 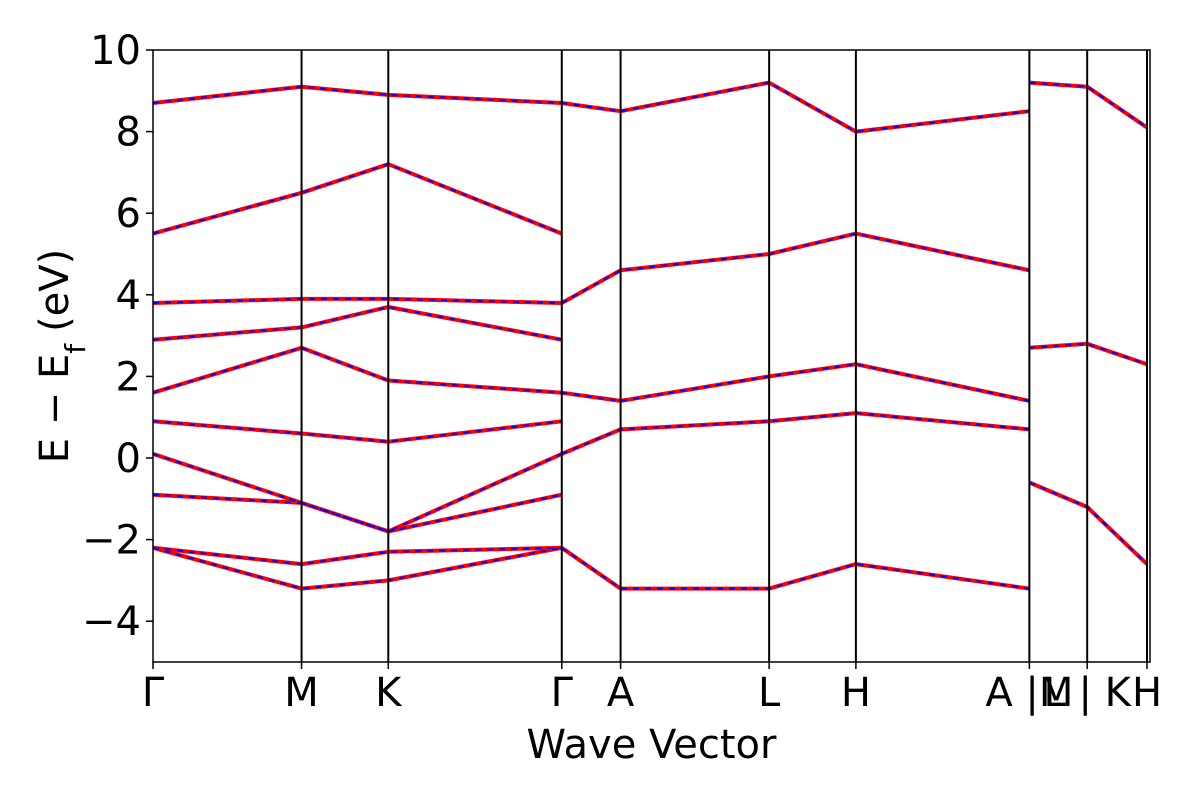 What do you see at coordinates (769, 693) in the screenshot?
I see `x-tick-label-5: L` at bounding box center [769, 693].